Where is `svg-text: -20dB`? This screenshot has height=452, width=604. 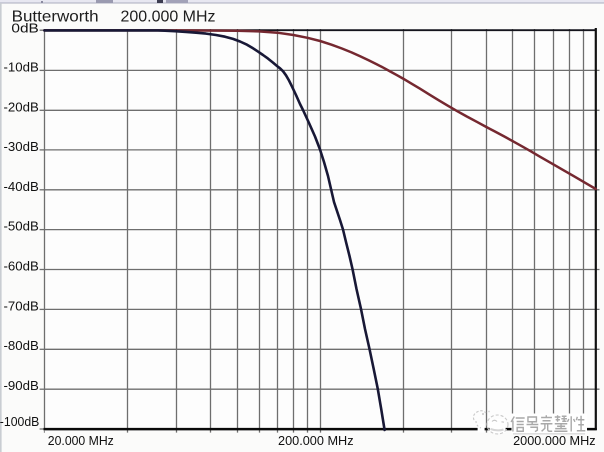
svg-text: -20dB is located at coordinates (21, 106).